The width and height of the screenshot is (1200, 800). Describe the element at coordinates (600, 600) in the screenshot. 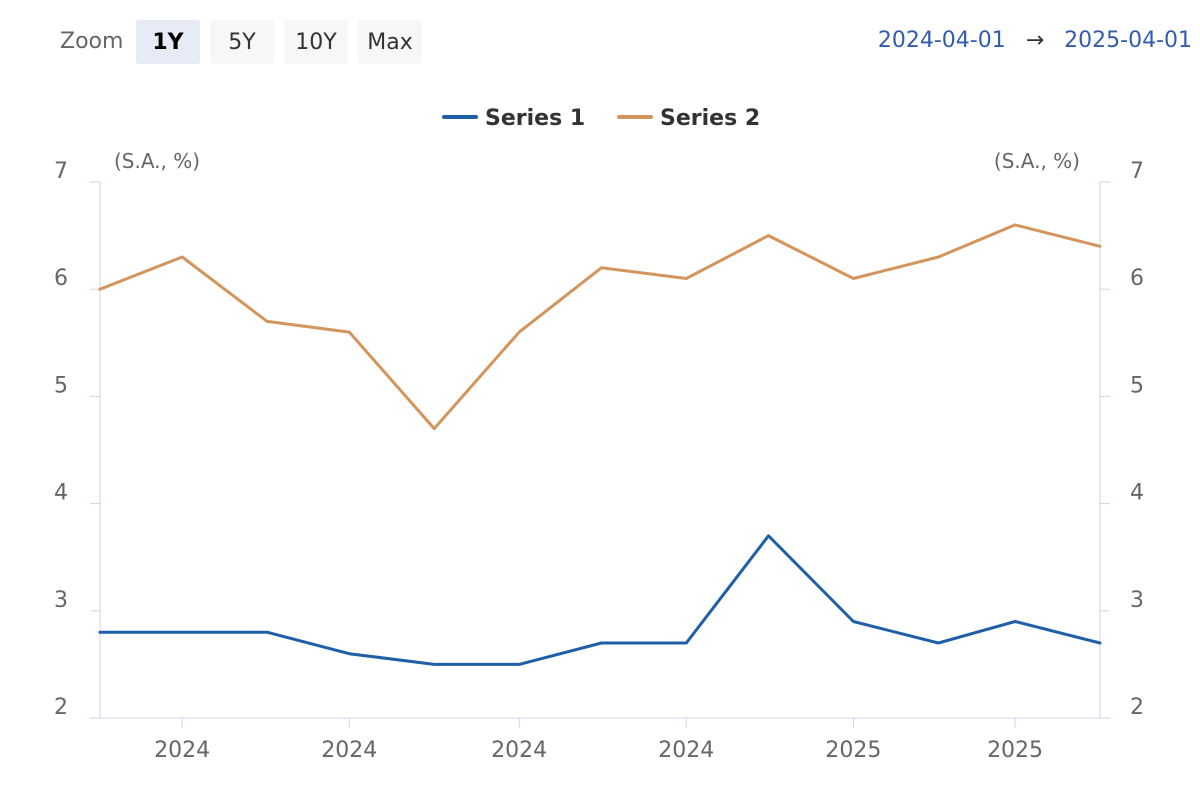

I see `series-1-line` at that location.